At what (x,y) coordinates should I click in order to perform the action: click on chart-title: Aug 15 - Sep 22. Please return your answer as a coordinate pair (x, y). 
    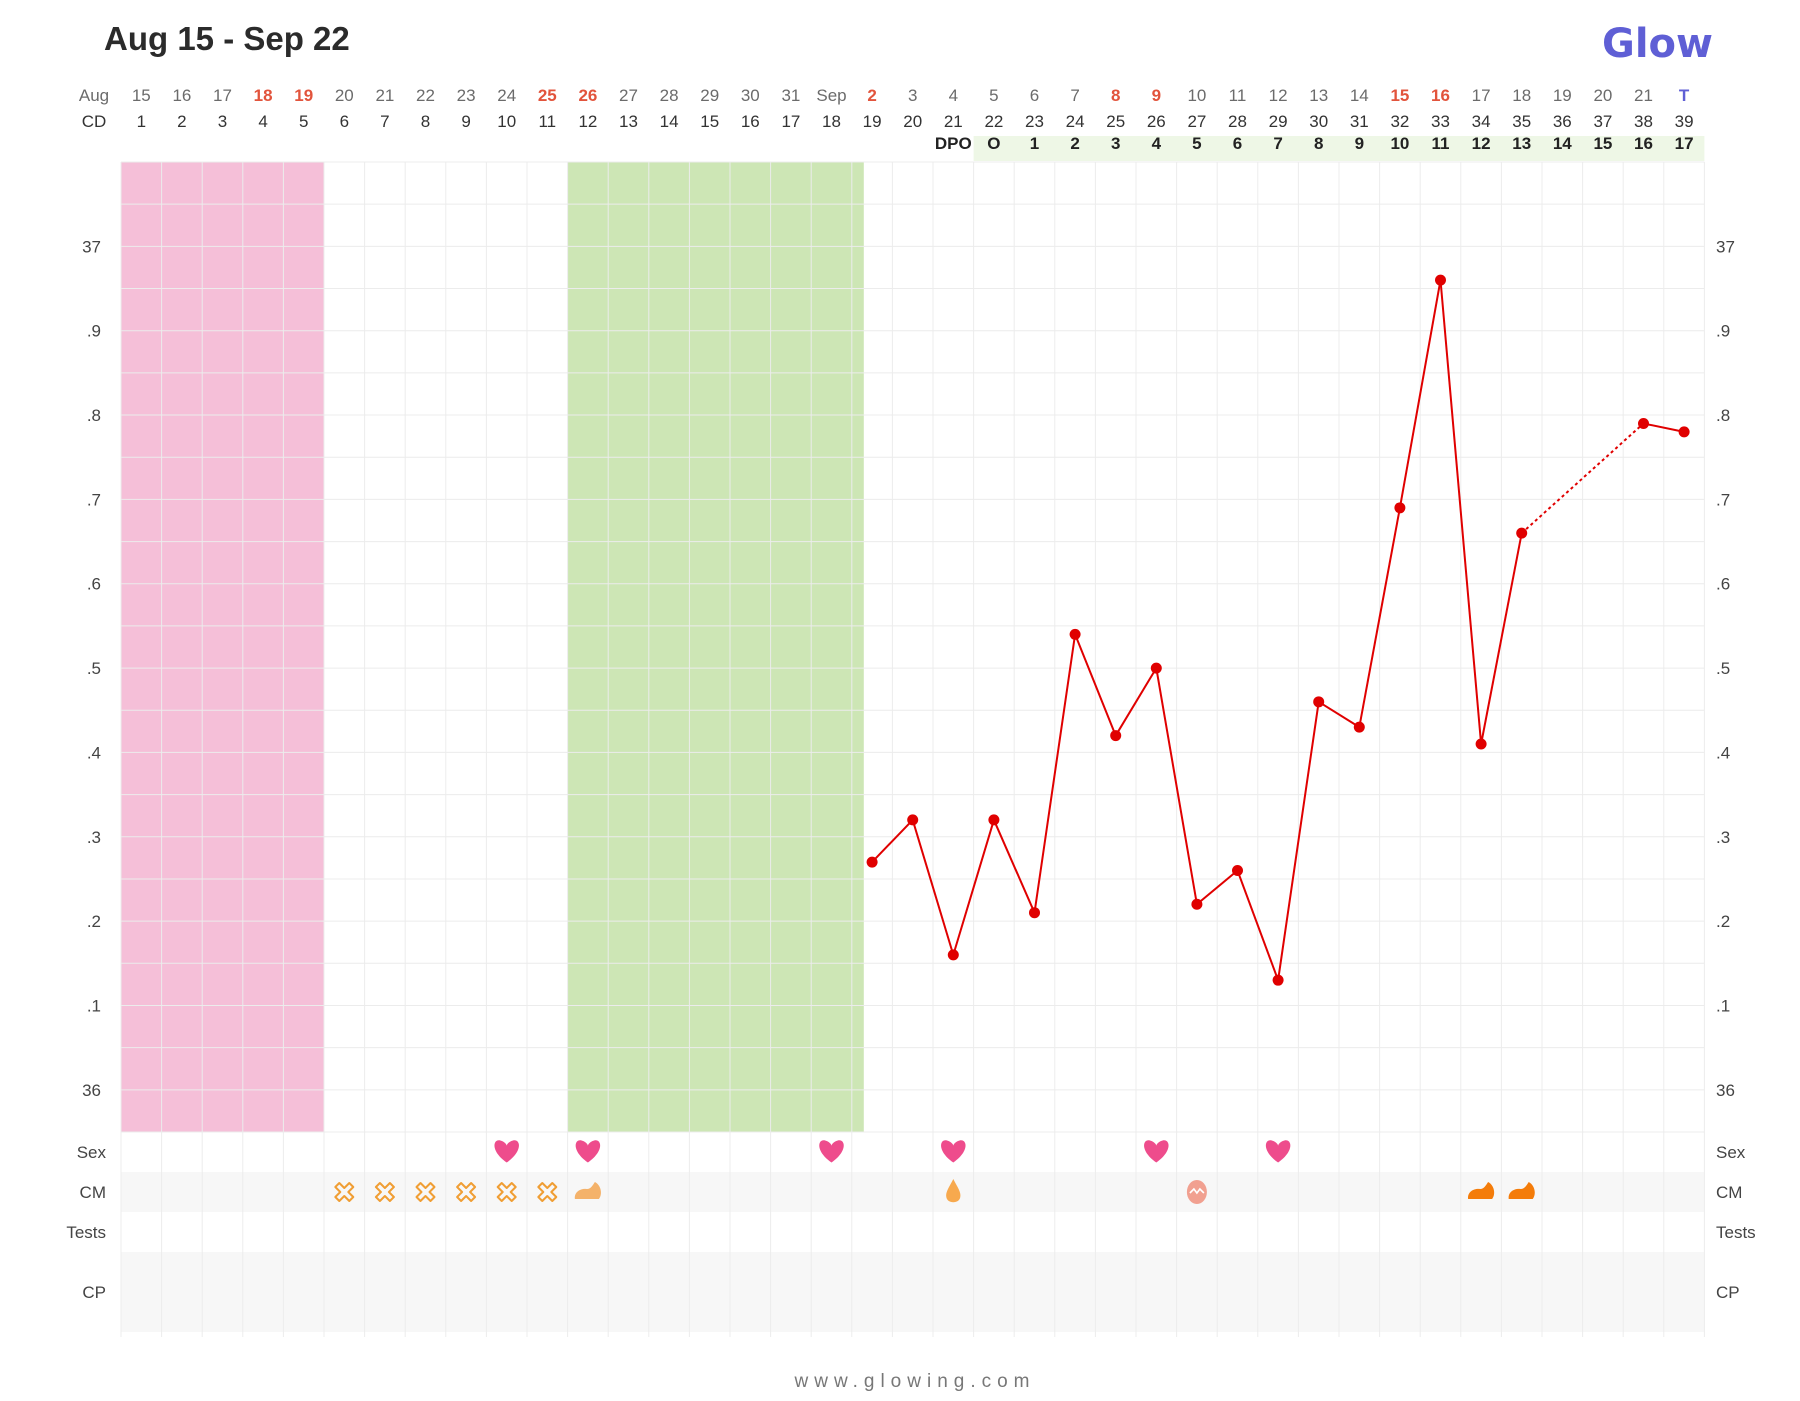
    Looking at the image, I should click on (227, 38).